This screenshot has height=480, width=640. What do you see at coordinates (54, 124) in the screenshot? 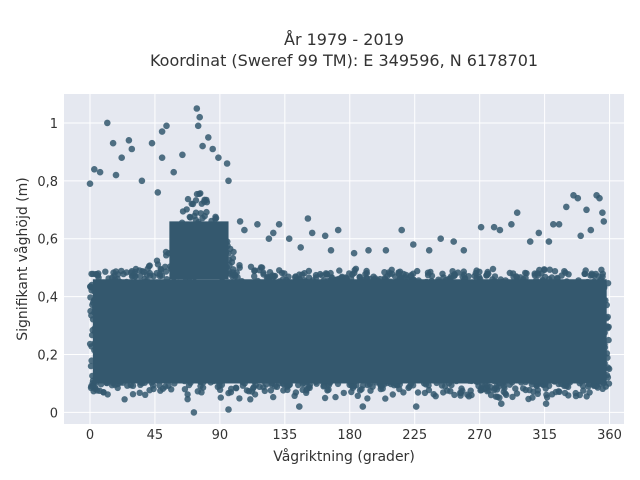
I see `y-tick-label: 1` at bounding box center [54, 124].